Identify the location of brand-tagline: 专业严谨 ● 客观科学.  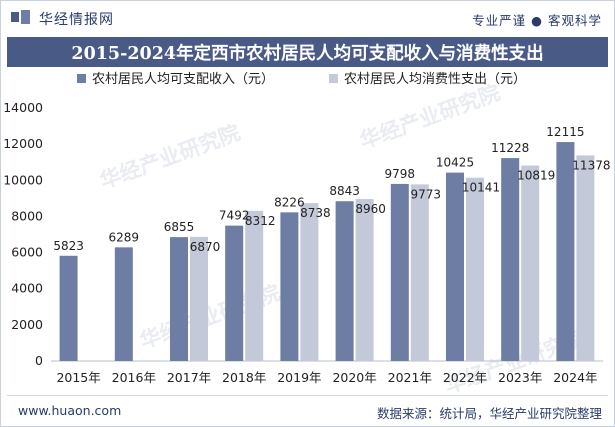
(537, 20).